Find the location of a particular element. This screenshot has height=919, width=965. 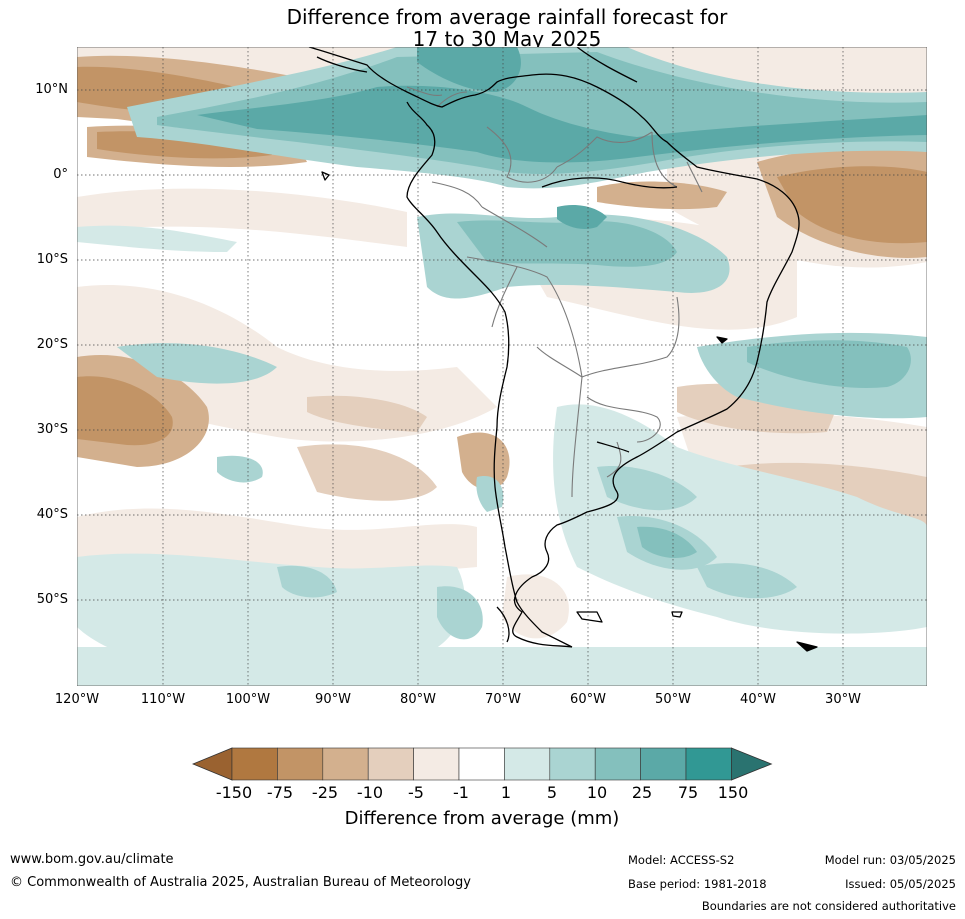

model-run-text: Model run: 03/05/2025 is located at coordinates (890, 860).